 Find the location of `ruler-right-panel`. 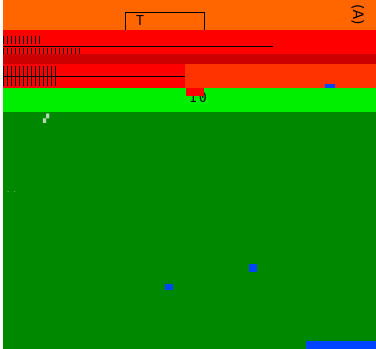

ruler-right-panel is located at coordinates (280, 76).